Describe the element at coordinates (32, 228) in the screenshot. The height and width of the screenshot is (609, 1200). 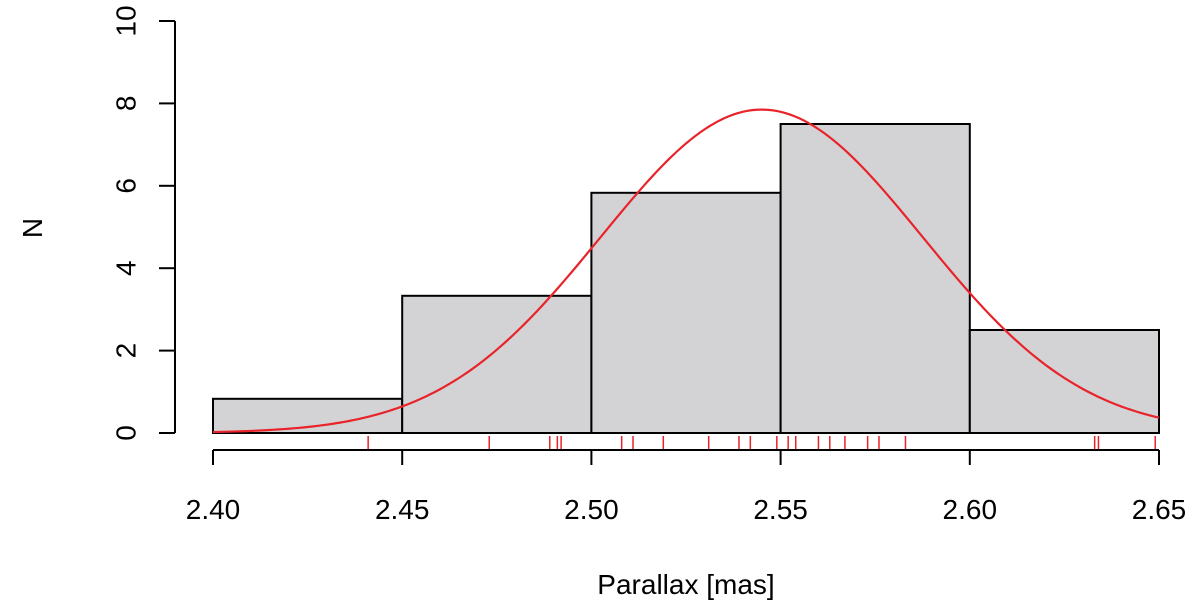
I see `y-axis-label: N` at that location.